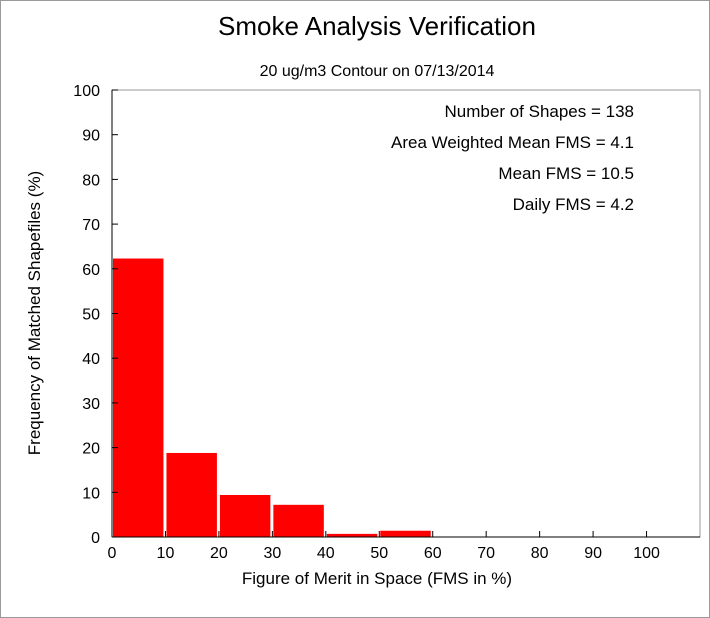 The width and height of the screenshot is (710, 618). What do you see at coordinates (91, 449) in the screenshot?
I see `y-tick-label: 20` at bounding box center [91, 449].